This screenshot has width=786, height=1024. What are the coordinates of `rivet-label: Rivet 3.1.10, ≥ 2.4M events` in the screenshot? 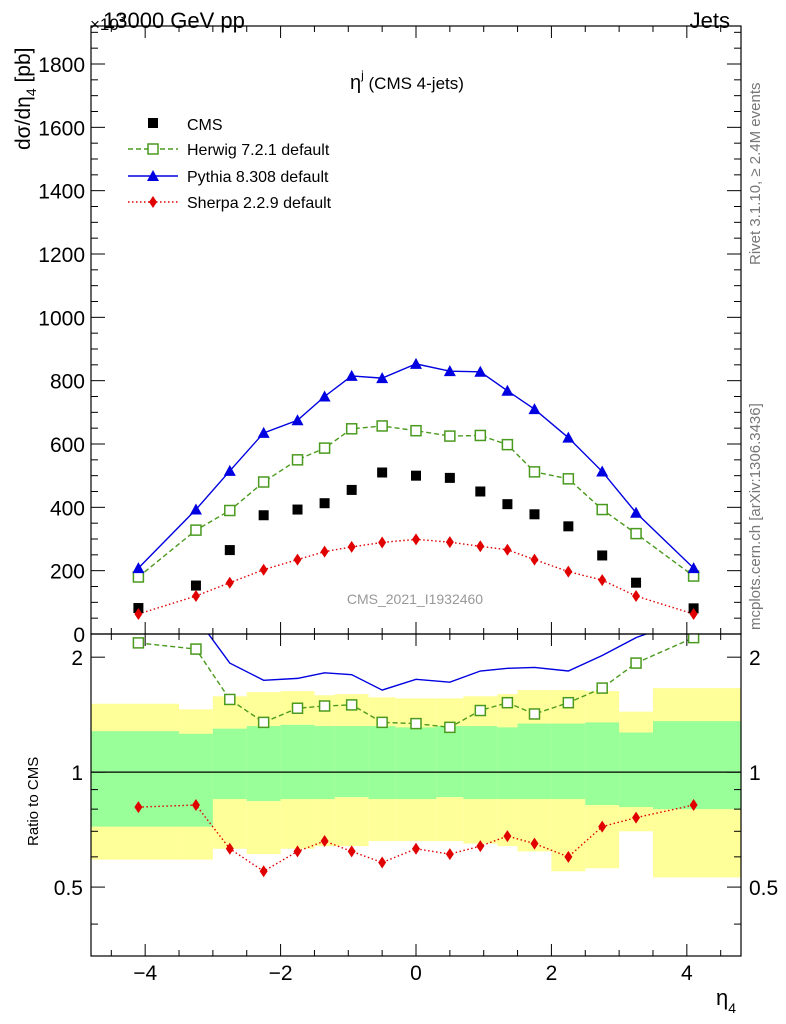 It's located at (755, 174).